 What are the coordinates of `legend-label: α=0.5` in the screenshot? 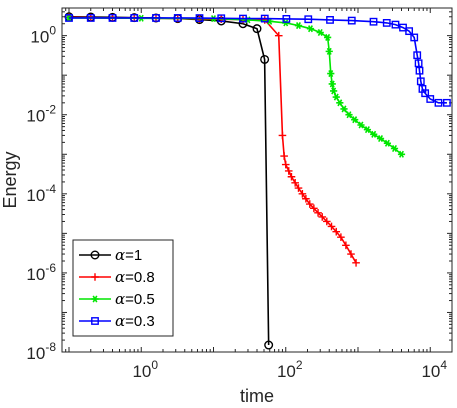 It's located at (135, 299).